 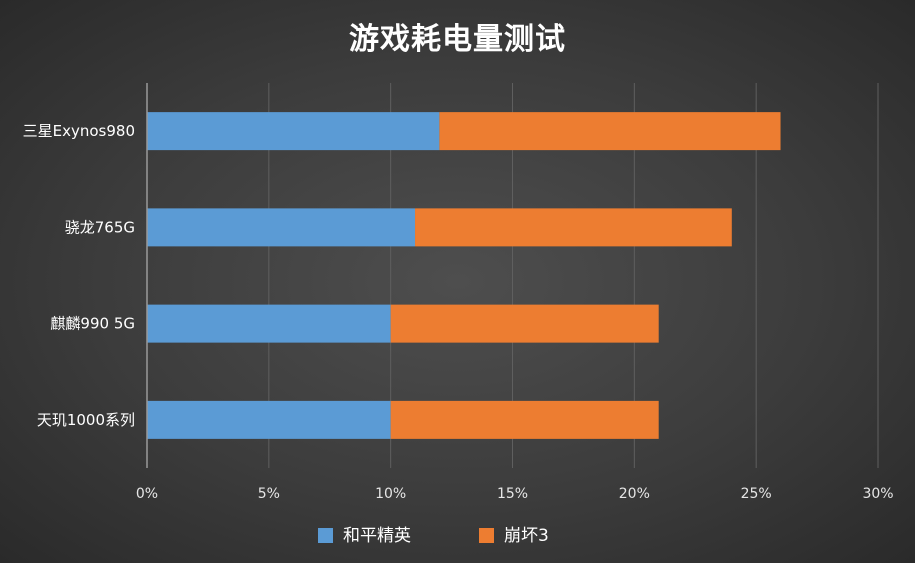 What do you see at coordinates (79, 131) in the screenshot?
I see `y-tick-label: 三星Exynos980` at bounding box center [79, 131].